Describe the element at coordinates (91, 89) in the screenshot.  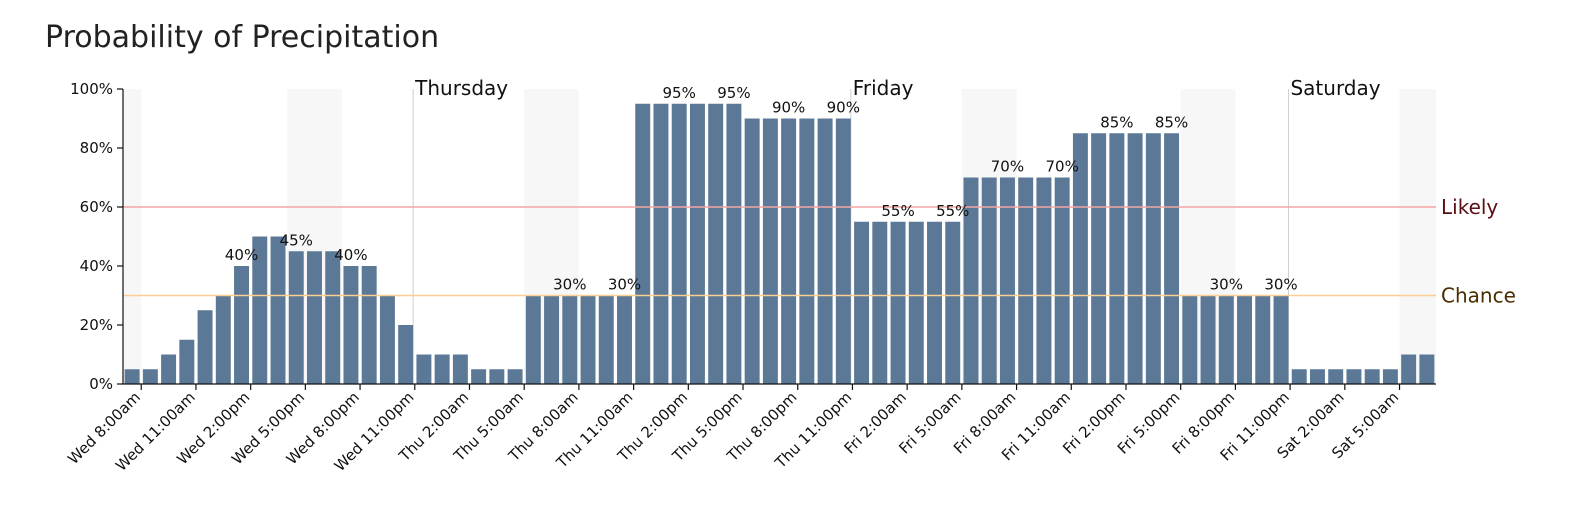
I see `y-tick-label: 100%` at that location.